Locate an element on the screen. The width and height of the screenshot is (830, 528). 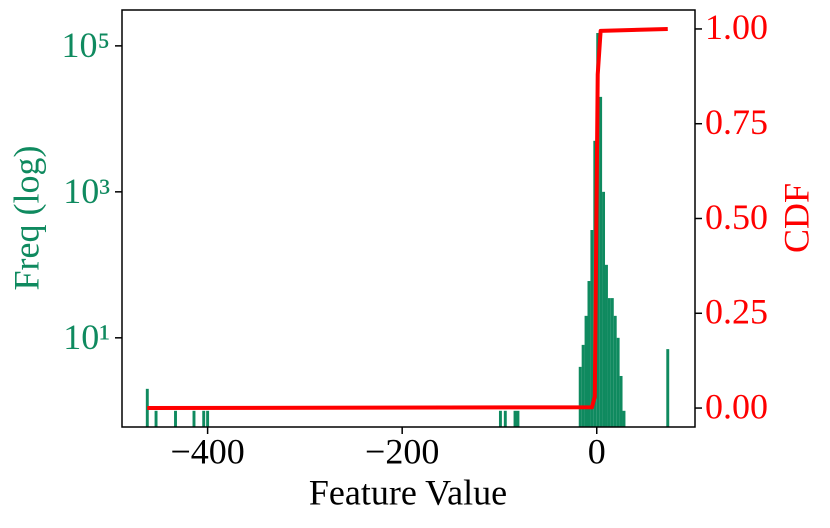
y2-tick-label: 0.75 is located at coordinates (736, 122).